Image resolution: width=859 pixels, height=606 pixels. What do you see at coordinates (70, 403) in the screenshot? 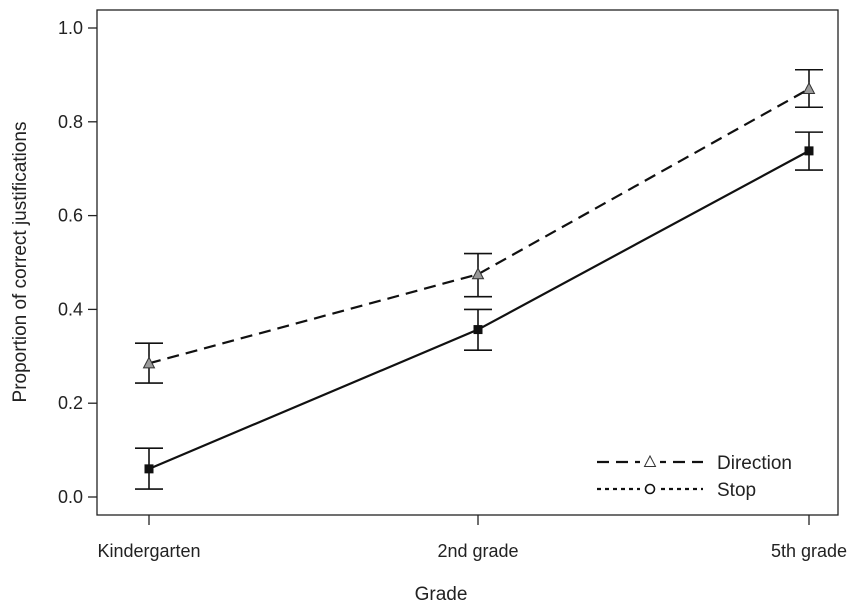
I see `y-tick-label: 0.2` at bounding box center [70, 403].